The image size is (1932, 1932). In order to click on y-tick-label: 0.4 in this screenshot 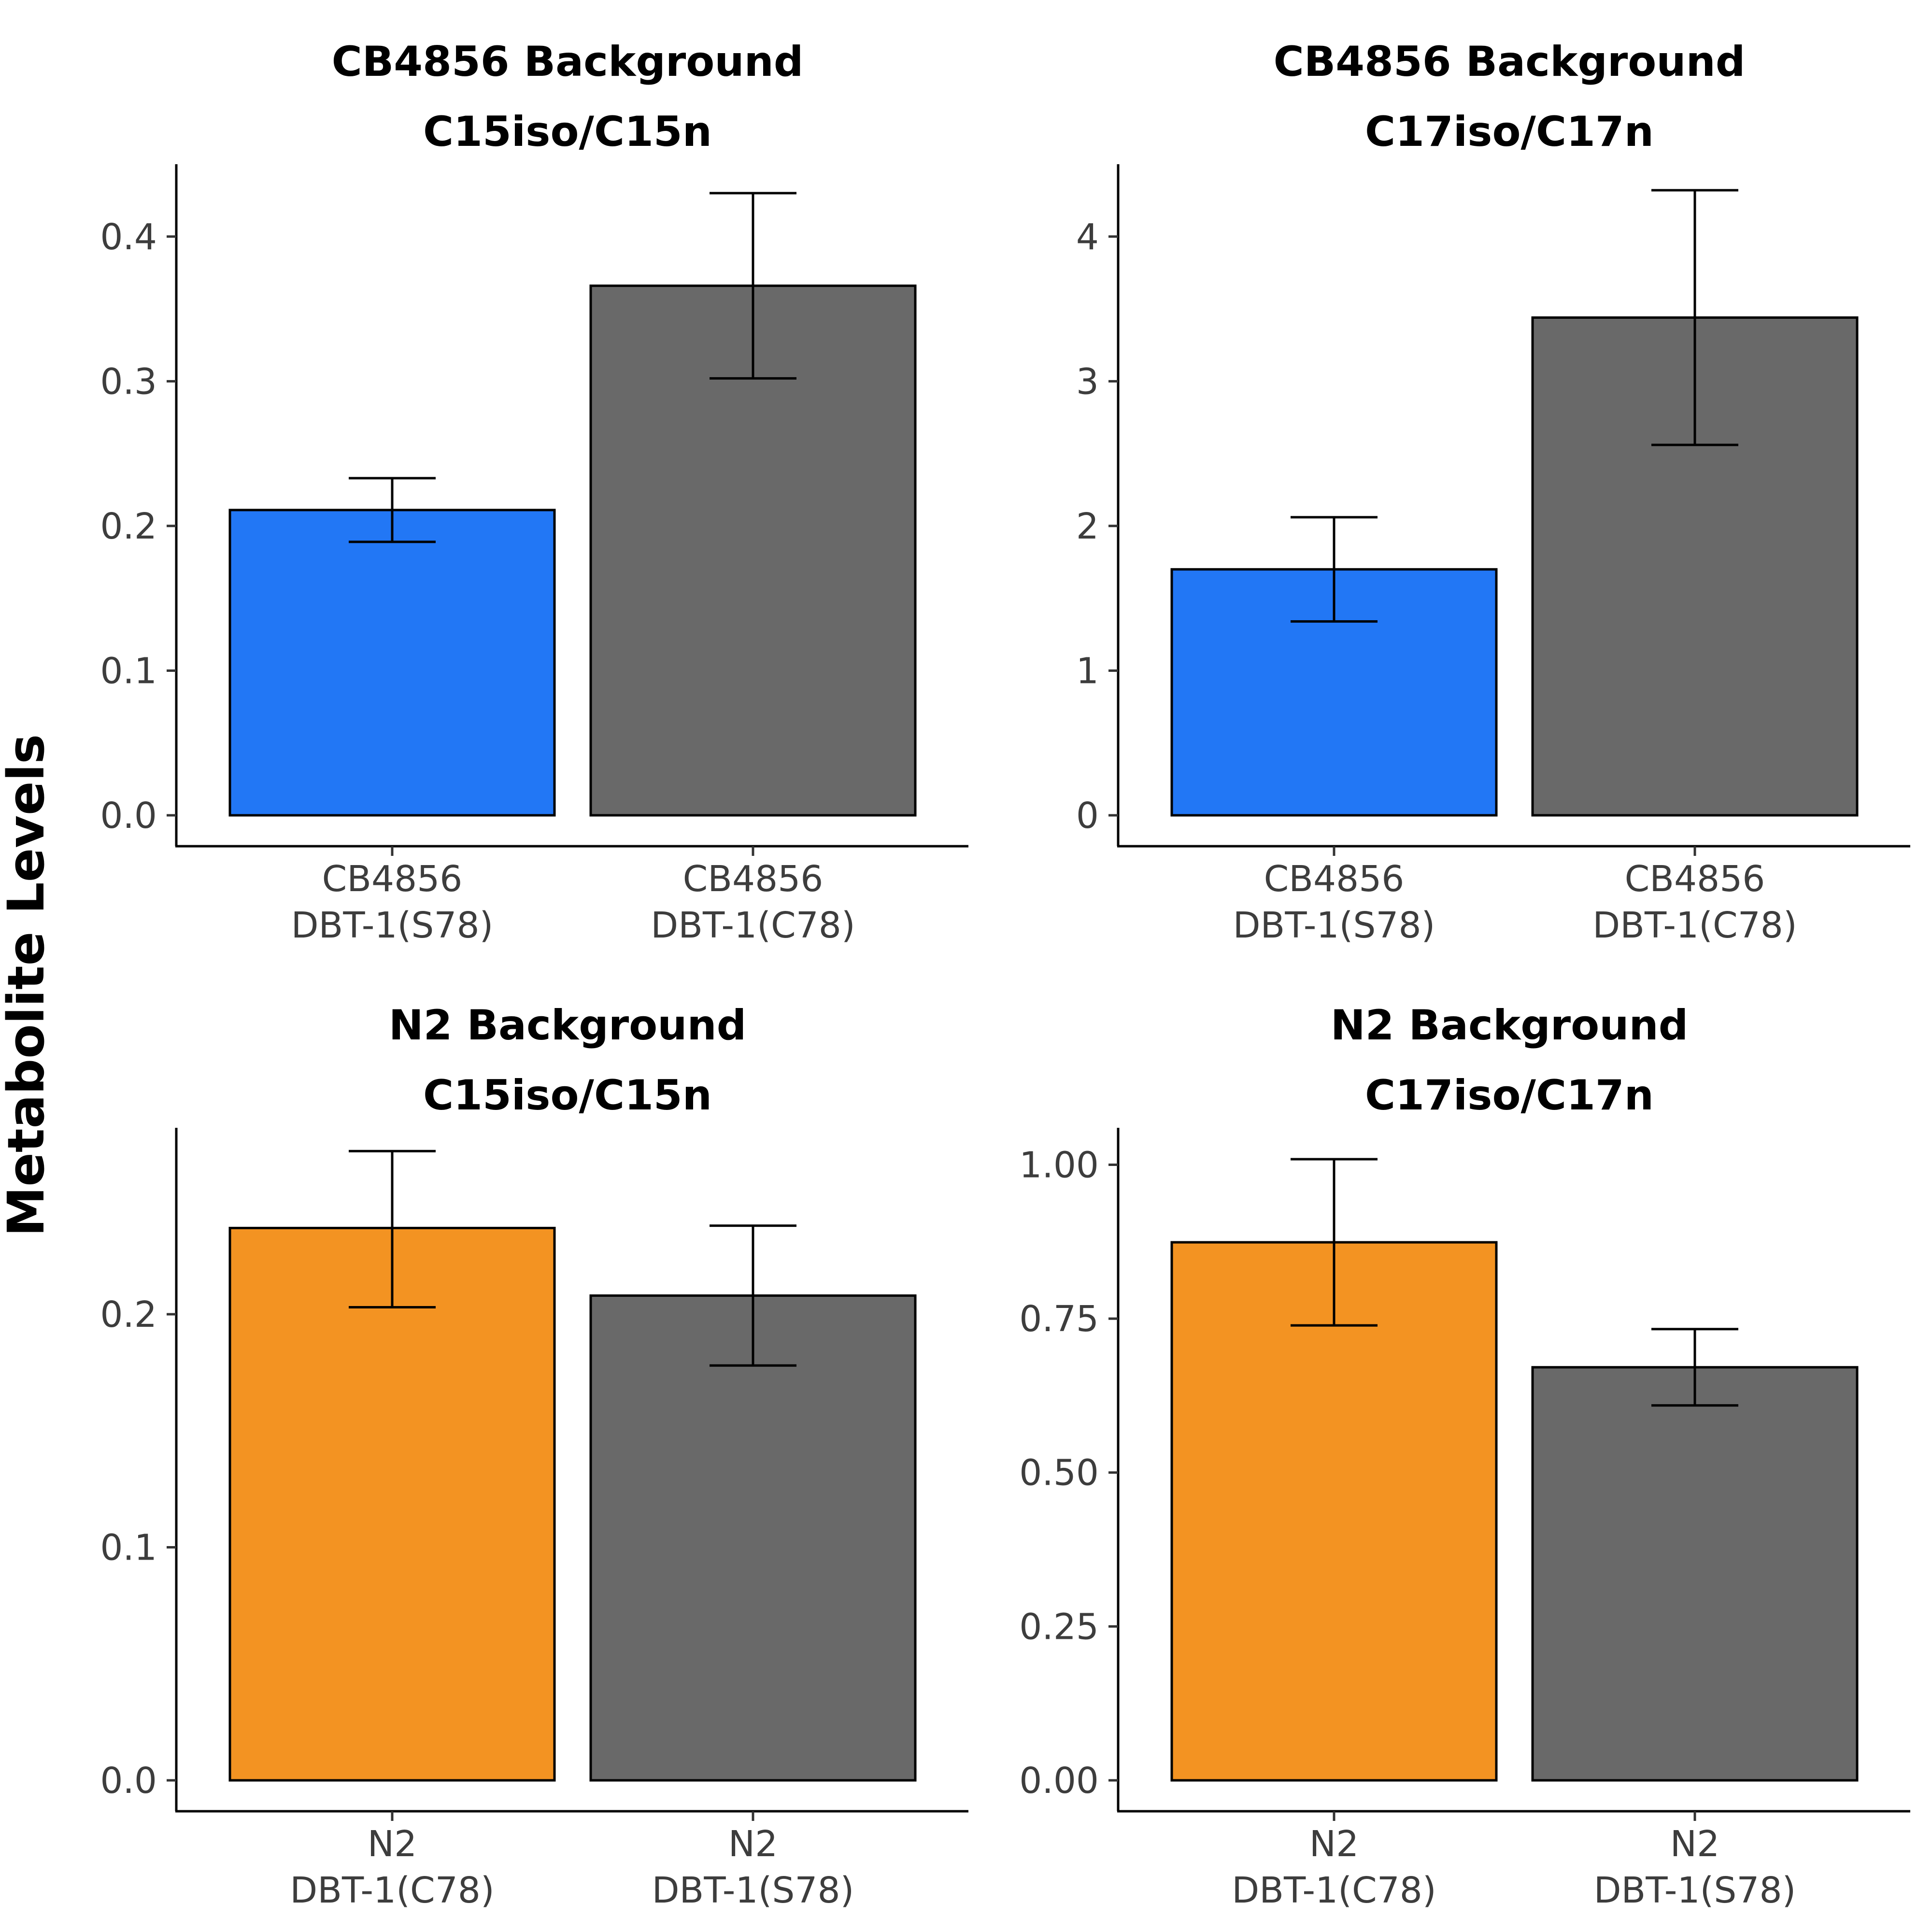, I will do `click(128, 237)`.